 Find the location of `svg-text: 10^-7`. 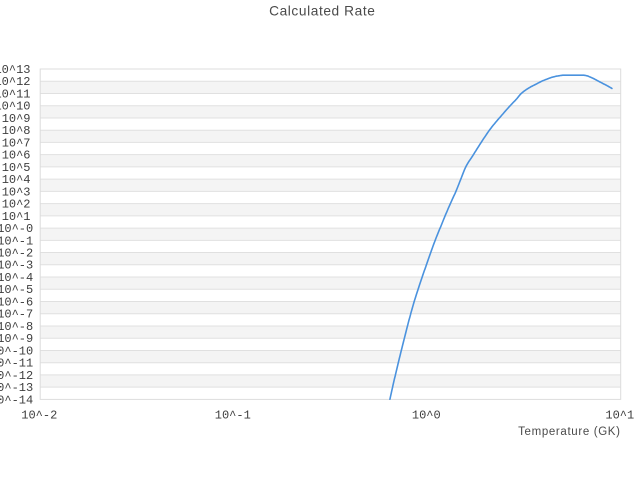

svg-text: 10^-7 is located at coordinates (16, 315).